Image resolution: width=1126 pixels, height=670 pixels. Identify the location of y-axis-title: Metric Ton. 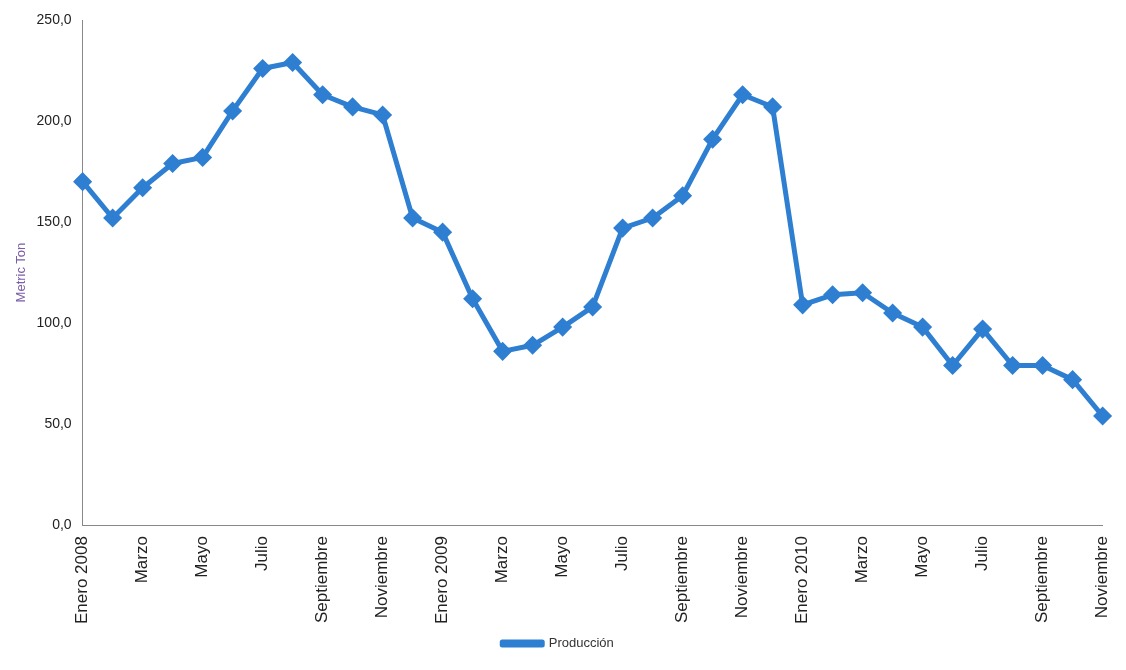
(21, 272).